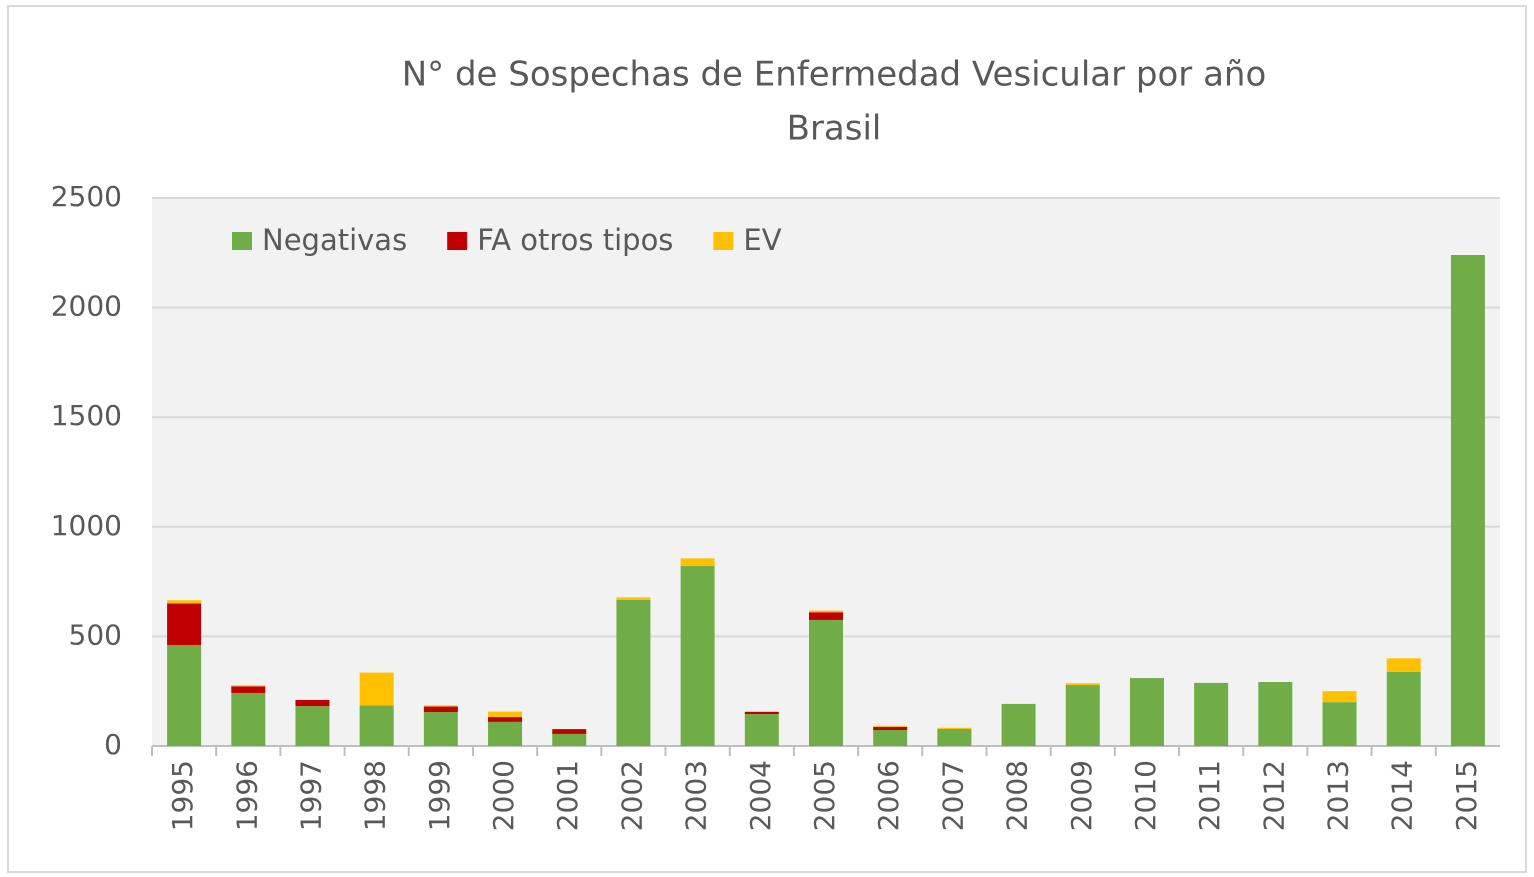 This screenshot has height=877, width=1534. What do you see at coordinates (952, 795) in the screenshot?
I see `x-tick-label: 2007` at bounding box center [952, 795].